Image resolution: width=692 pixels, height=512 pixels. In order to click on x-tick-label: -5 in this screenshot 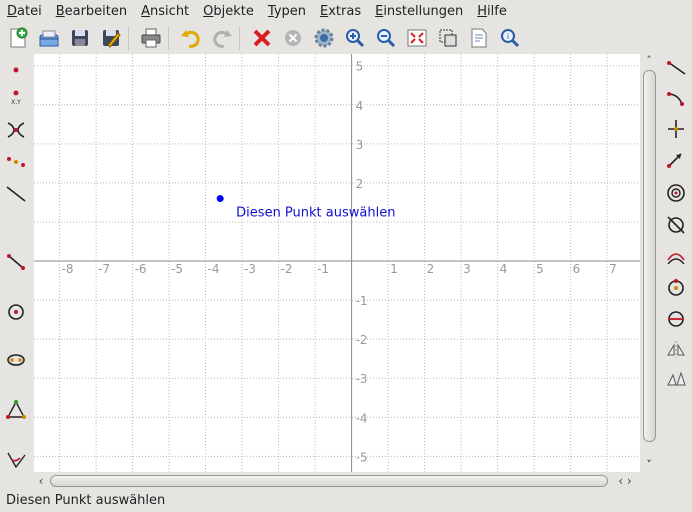, I will do `click(177, 269)`.